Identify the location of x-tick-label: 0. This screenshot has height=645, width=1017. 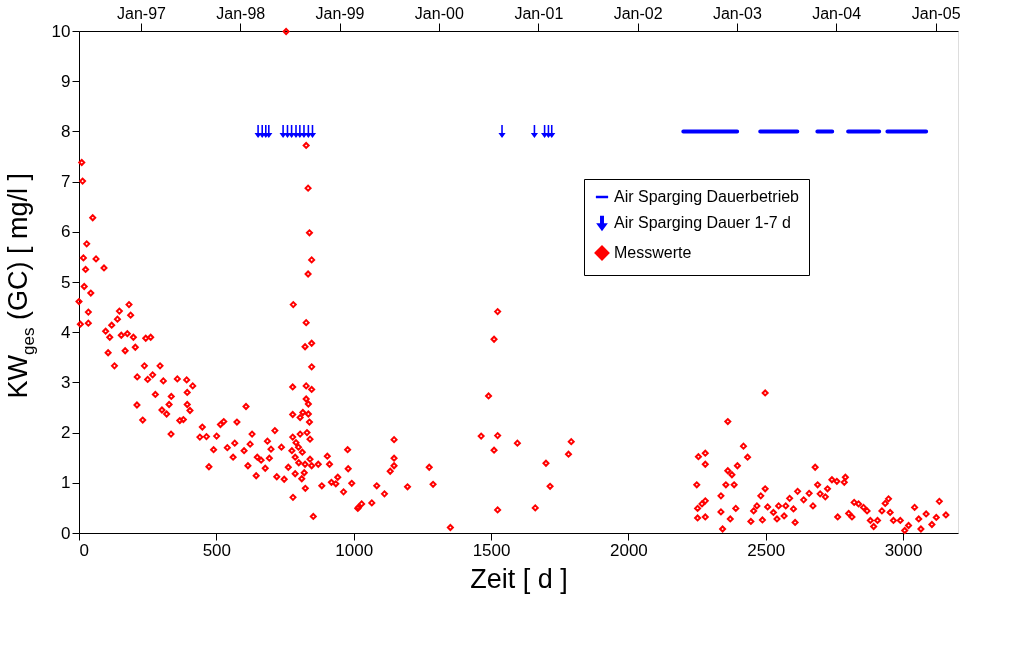
(84, 550).